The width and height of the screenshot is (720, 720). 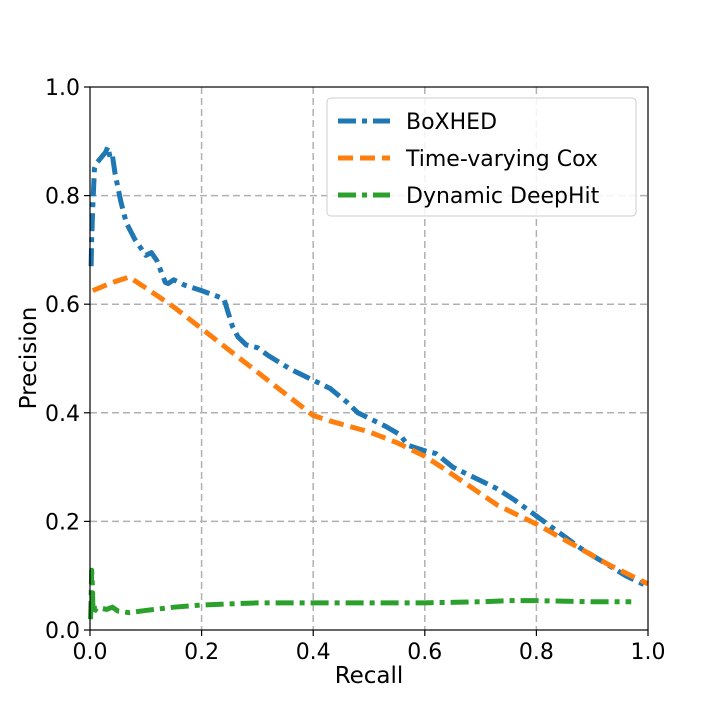 I want to click on x-tick-label: 0.0, so click(x=90, y=652).